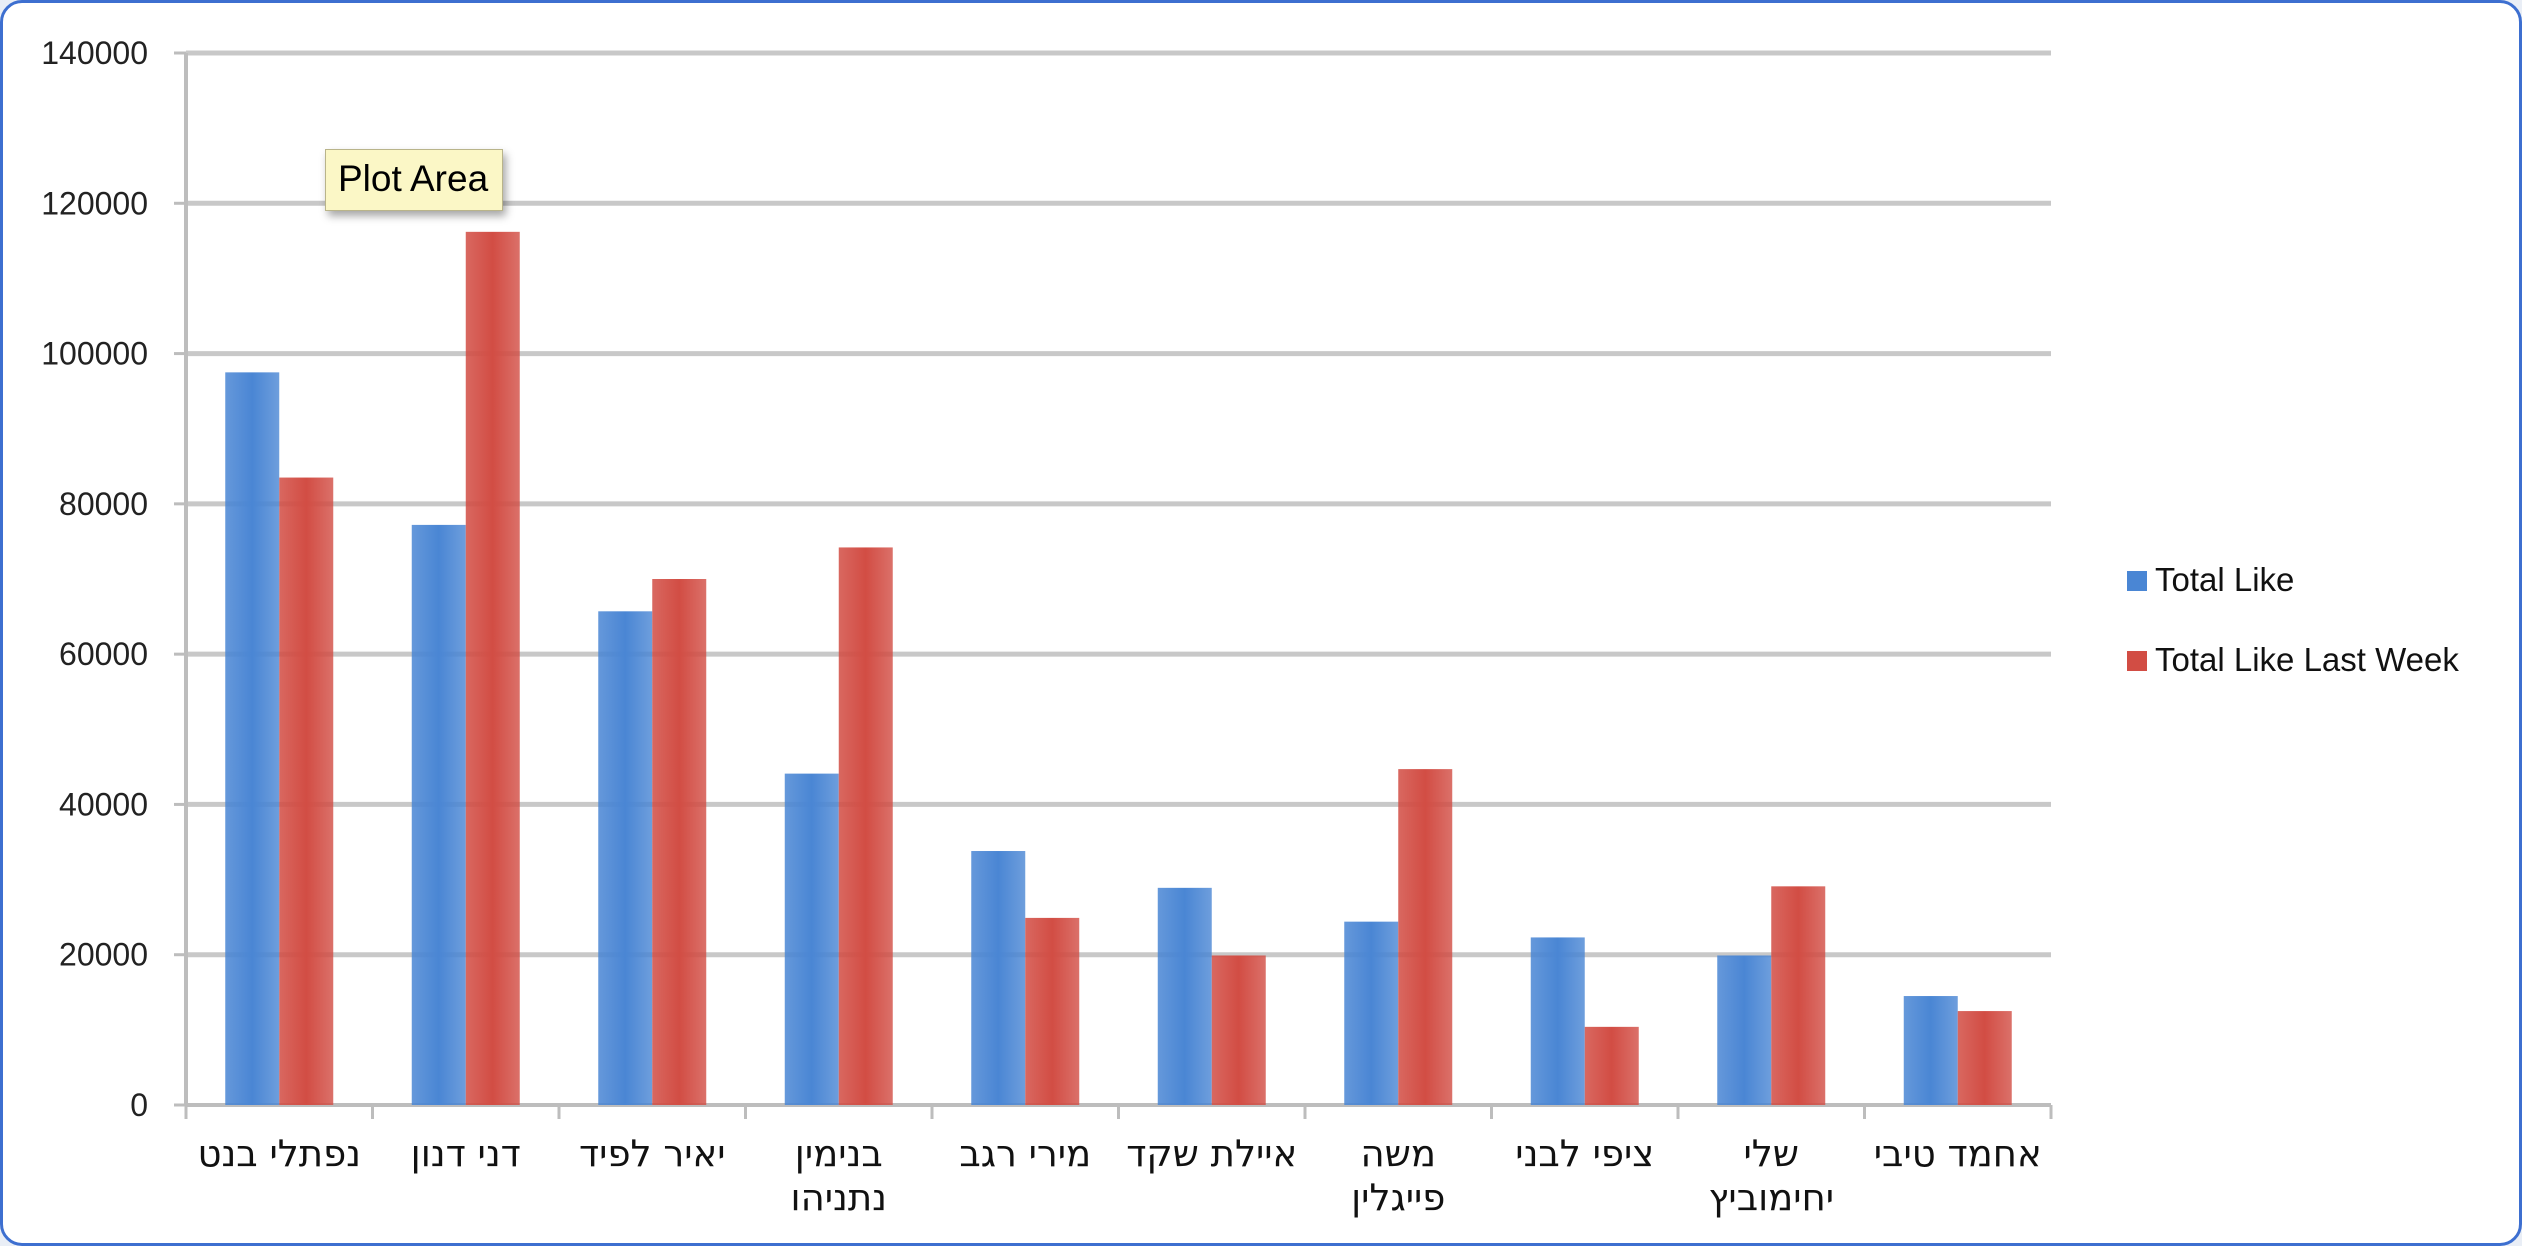  Describe the element at coordinates (2307, 659) in the screenshot. I see `legend-label: Total Like Last Week` at that location.